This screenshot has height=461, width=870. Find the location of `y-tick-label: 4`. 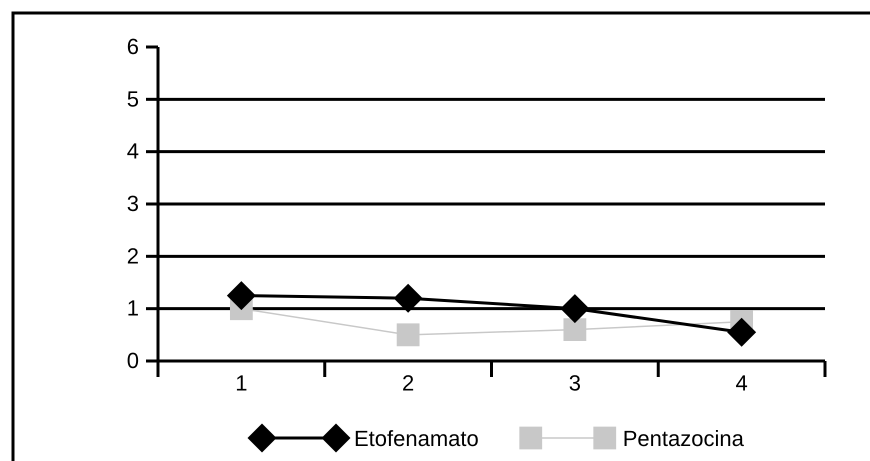

y-tick-label: 4 is located at coordinates (132, 151).